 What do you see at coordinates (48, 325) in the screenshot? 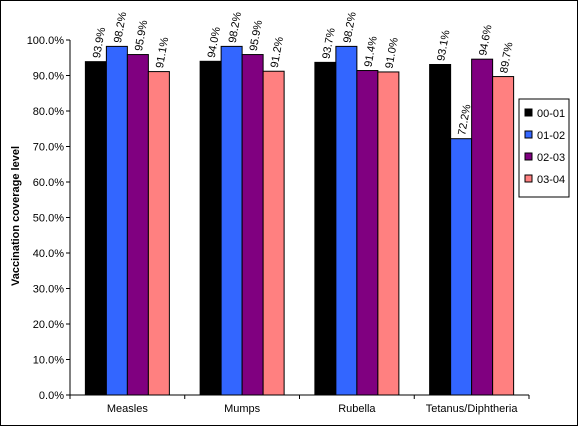
I see `y-tick-label: 20.0%` at bounding box center [48, 325].